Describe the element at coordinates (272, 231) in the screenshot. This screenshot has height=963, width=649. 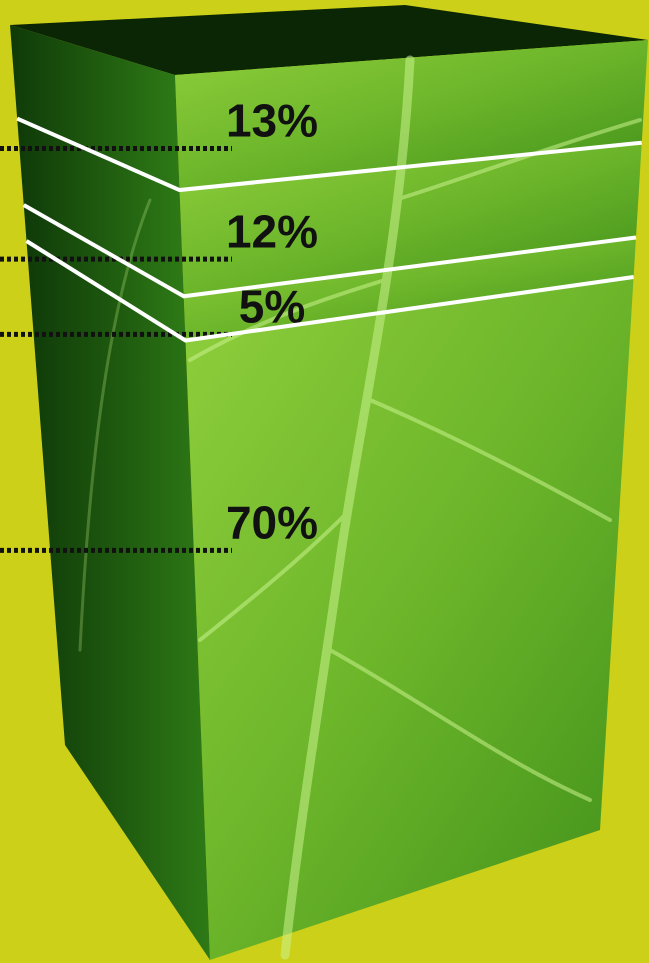
I see `value-label: 12%` at that location.